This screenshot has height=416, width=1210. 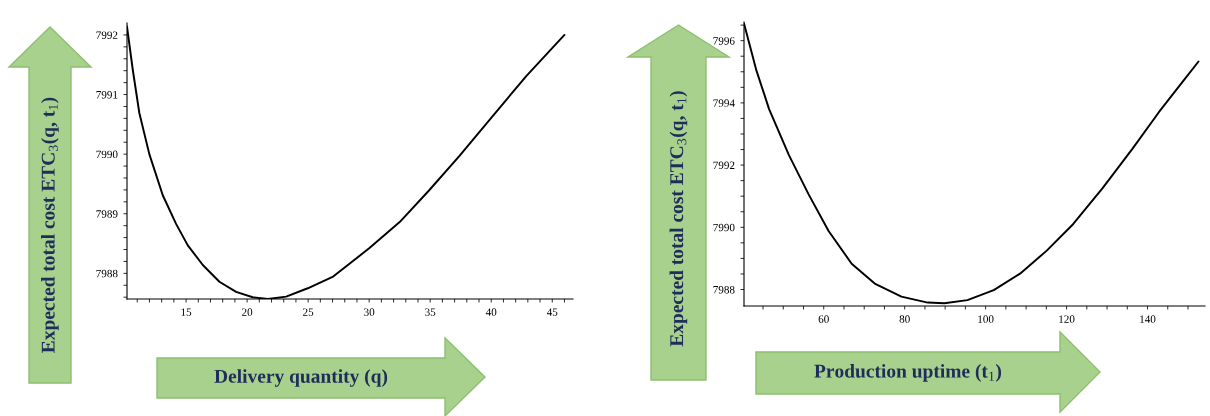 I want to click on x-tick-label: 20, so click(x=247, y=312).